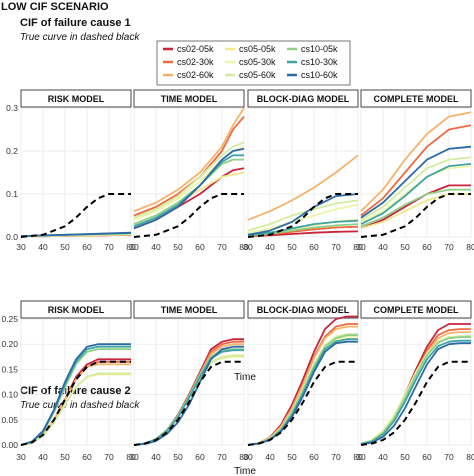  I want to click on legend-label-cs10-05k: cs10-05k, so click(319, 49).